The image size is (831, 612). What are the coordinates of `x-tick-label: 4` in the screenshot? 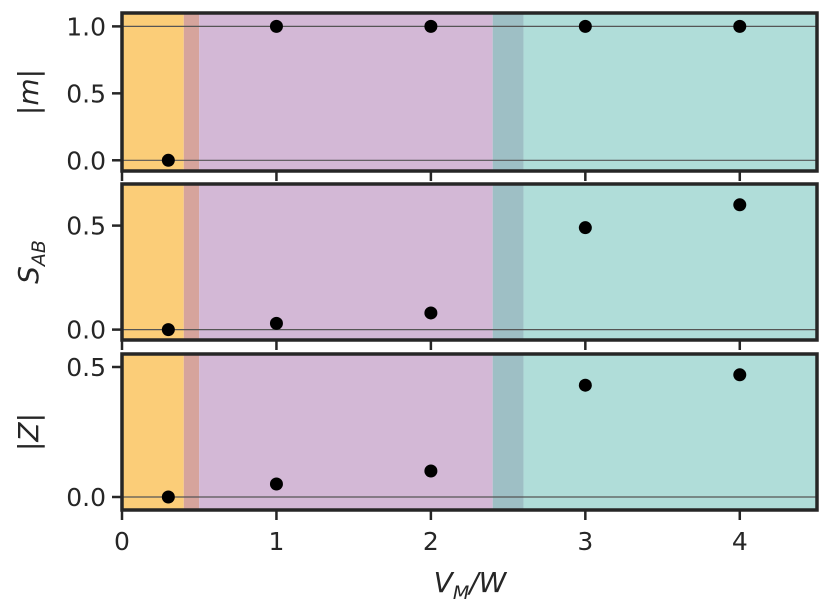 It's located at (740, 541).